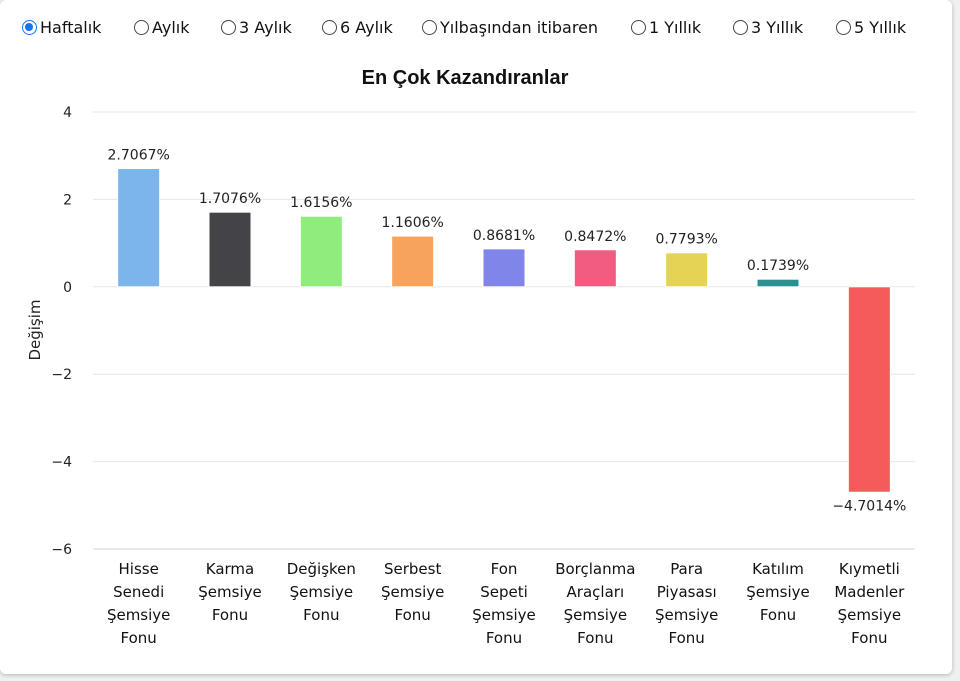  Describe the element at coordinates (595, 237) in the screenshot. I see `data-label: 0.8472%` at that location.